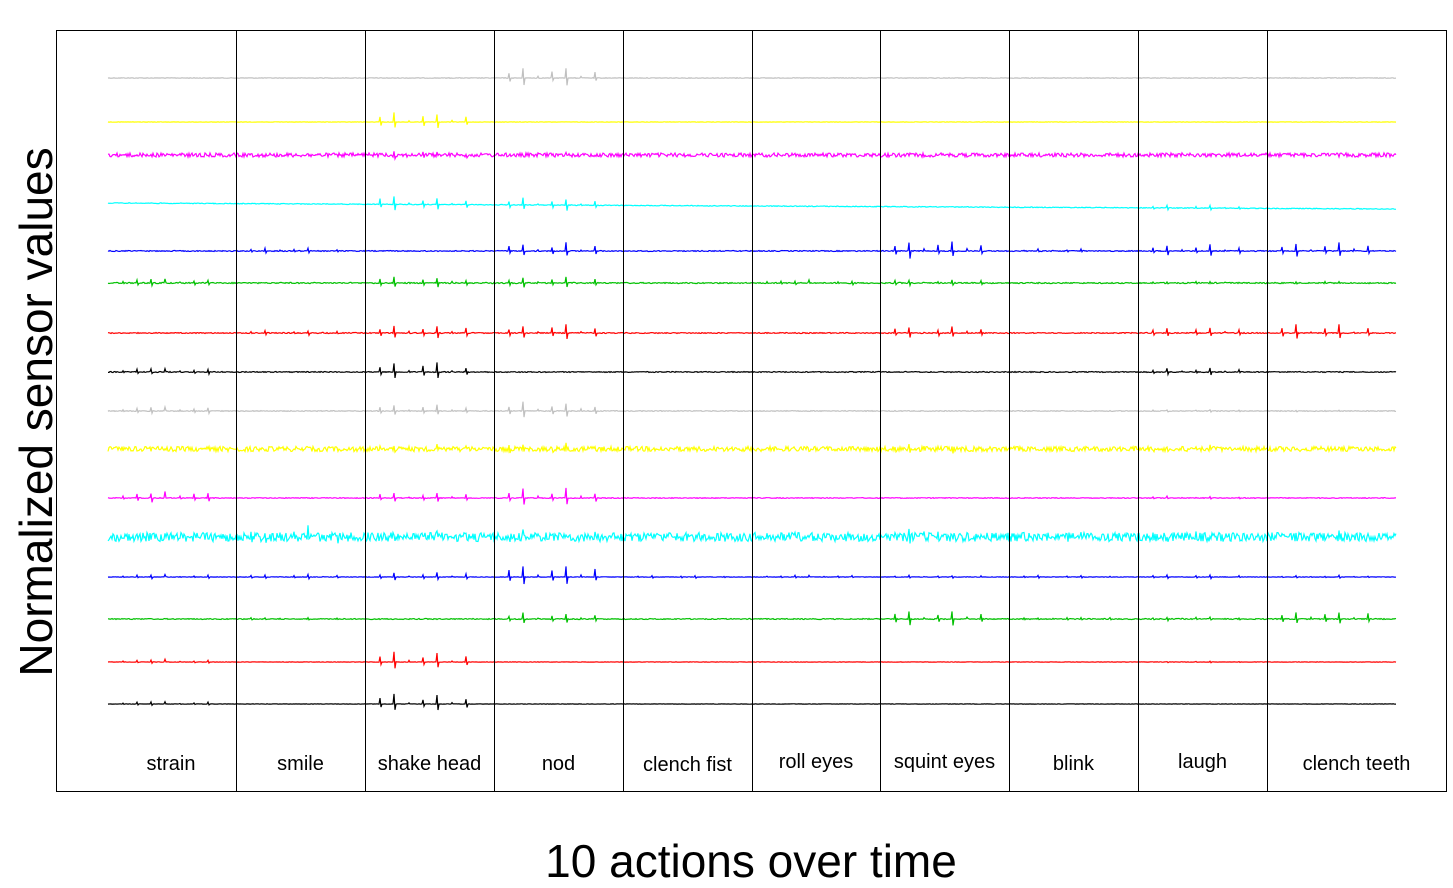 The height and width of the screenshot is (888, 1453). I want to click on segment-label: smile, so click(300, 764).